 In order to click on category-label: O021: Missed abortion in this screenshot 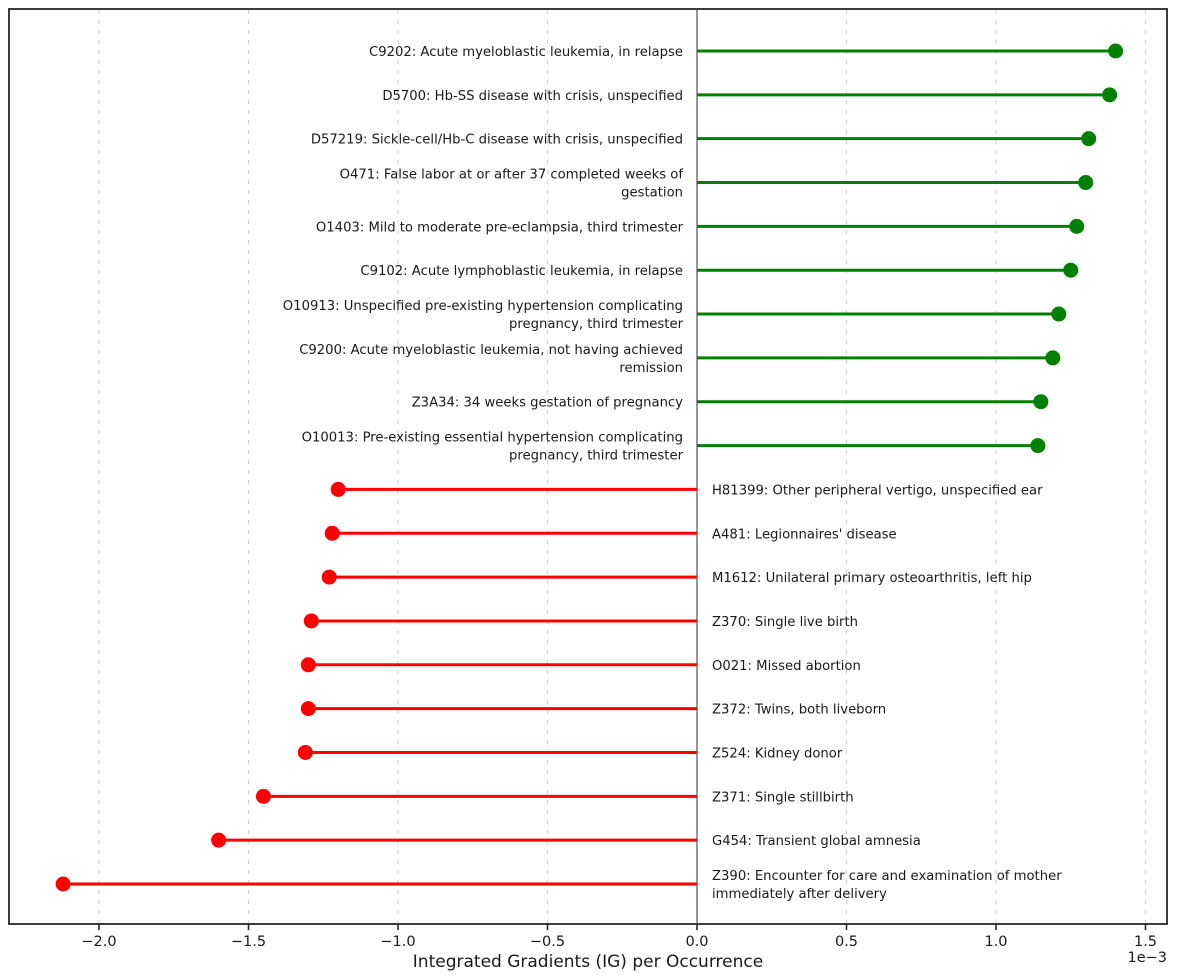, I will do `click(786, 666)`.